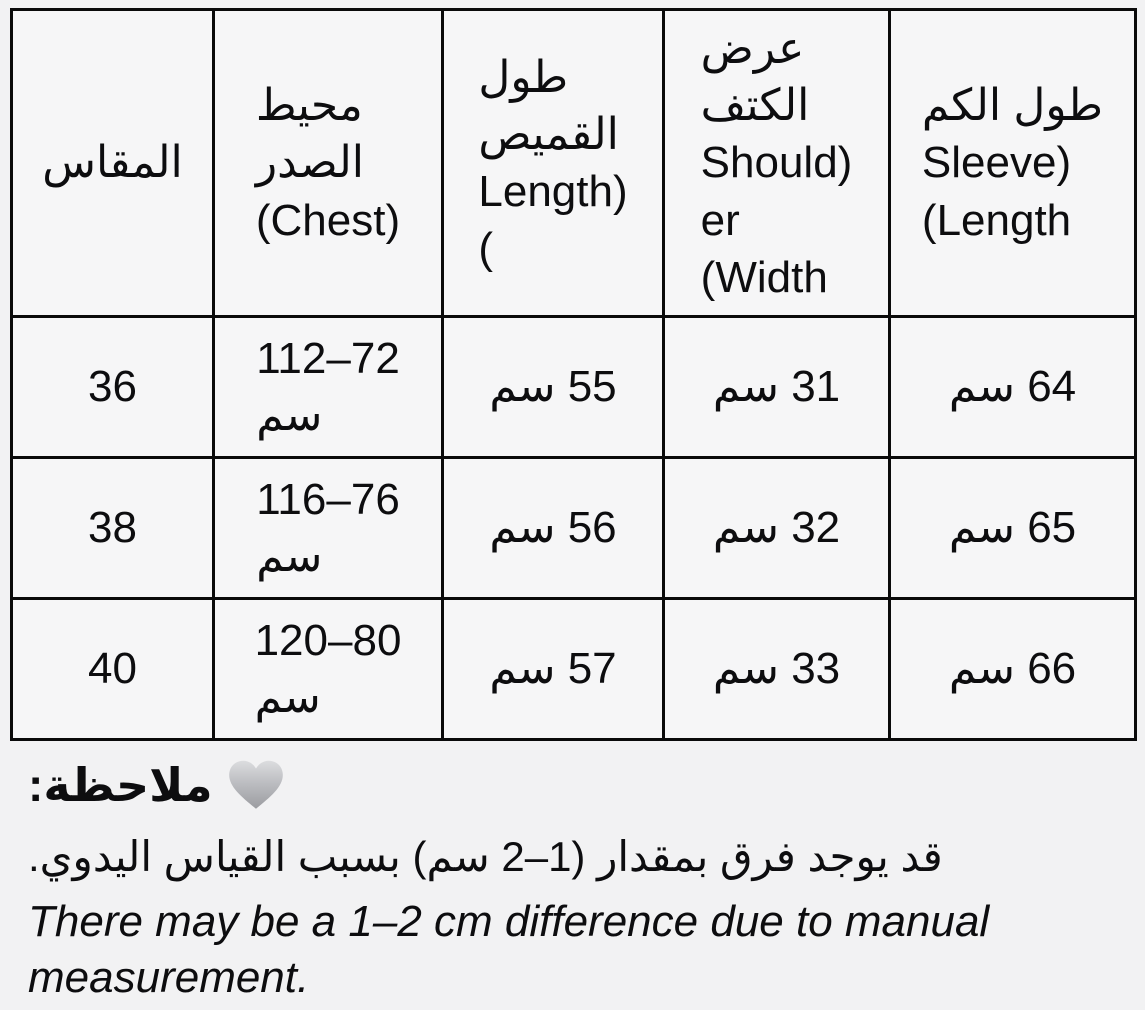 The image size is (1145, 1010). I want to click on header-chest: محيط الصدر (Chest), so click(328, 163).